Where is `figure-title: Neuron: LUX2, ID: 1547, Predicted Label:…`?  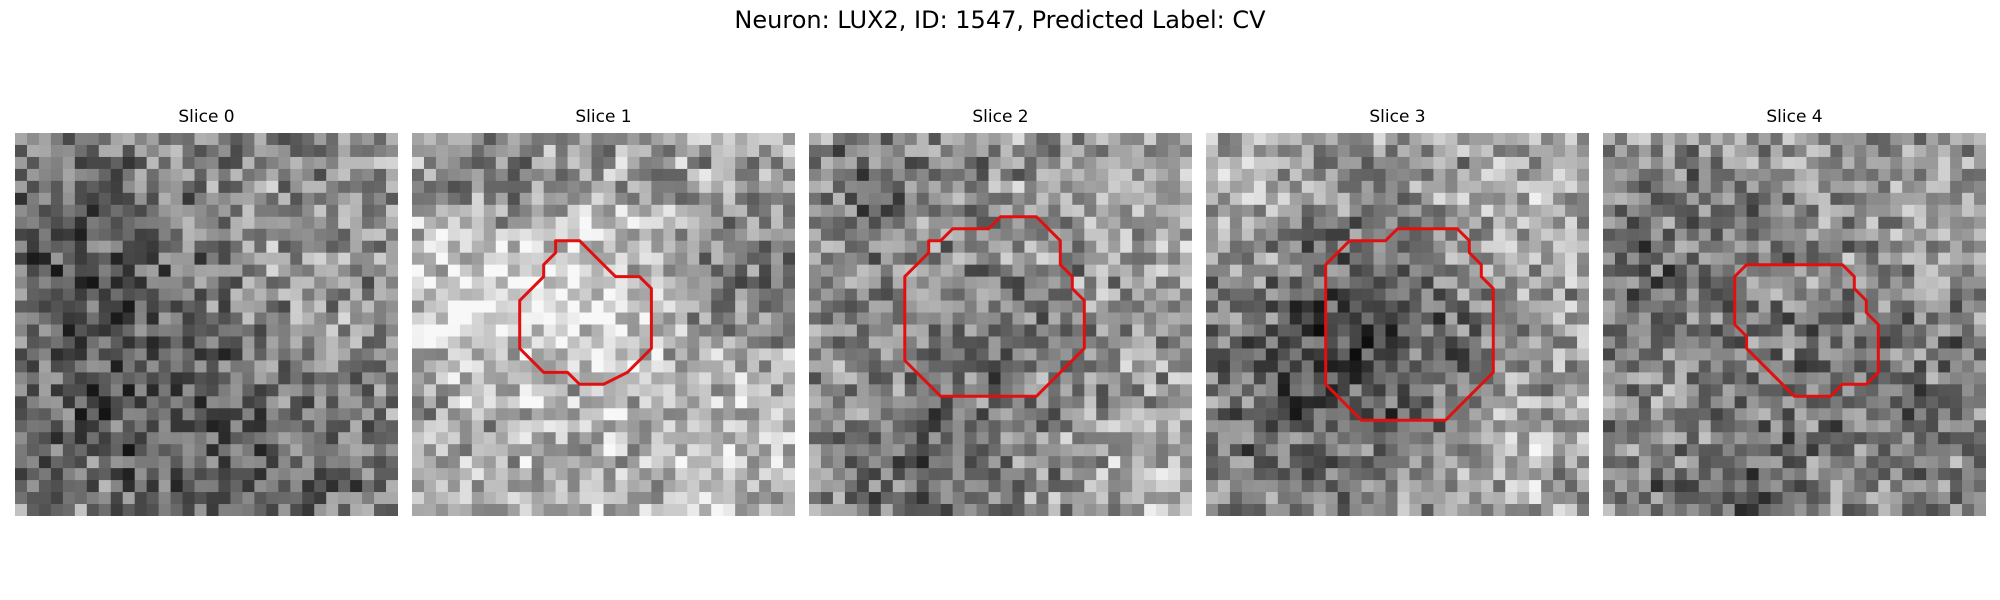 figure-title: Neuron: LUX2, ID: 1547, Predicted Label:… is located at coordinates (1000, 20).